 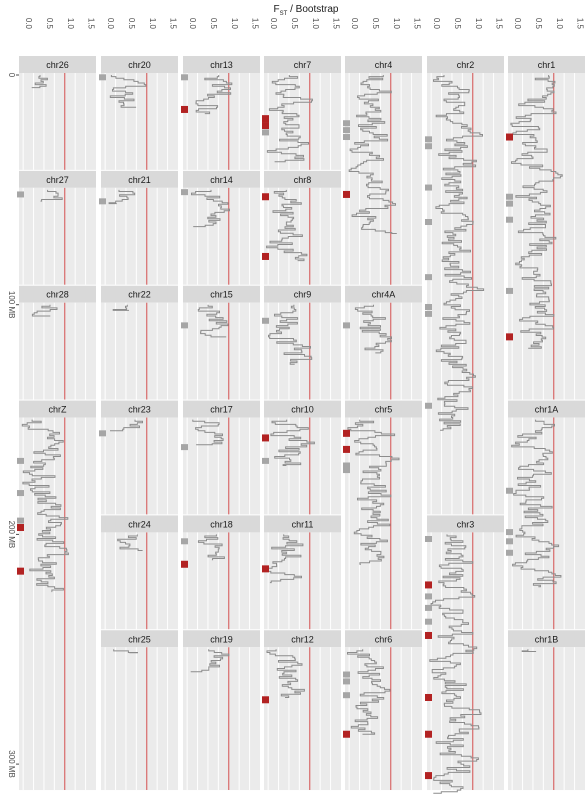 What do you see at coordinates (306, 10) in the screenshot?
I see `chart-title: FST / Bootstrap` at bounding box center [306, 10].